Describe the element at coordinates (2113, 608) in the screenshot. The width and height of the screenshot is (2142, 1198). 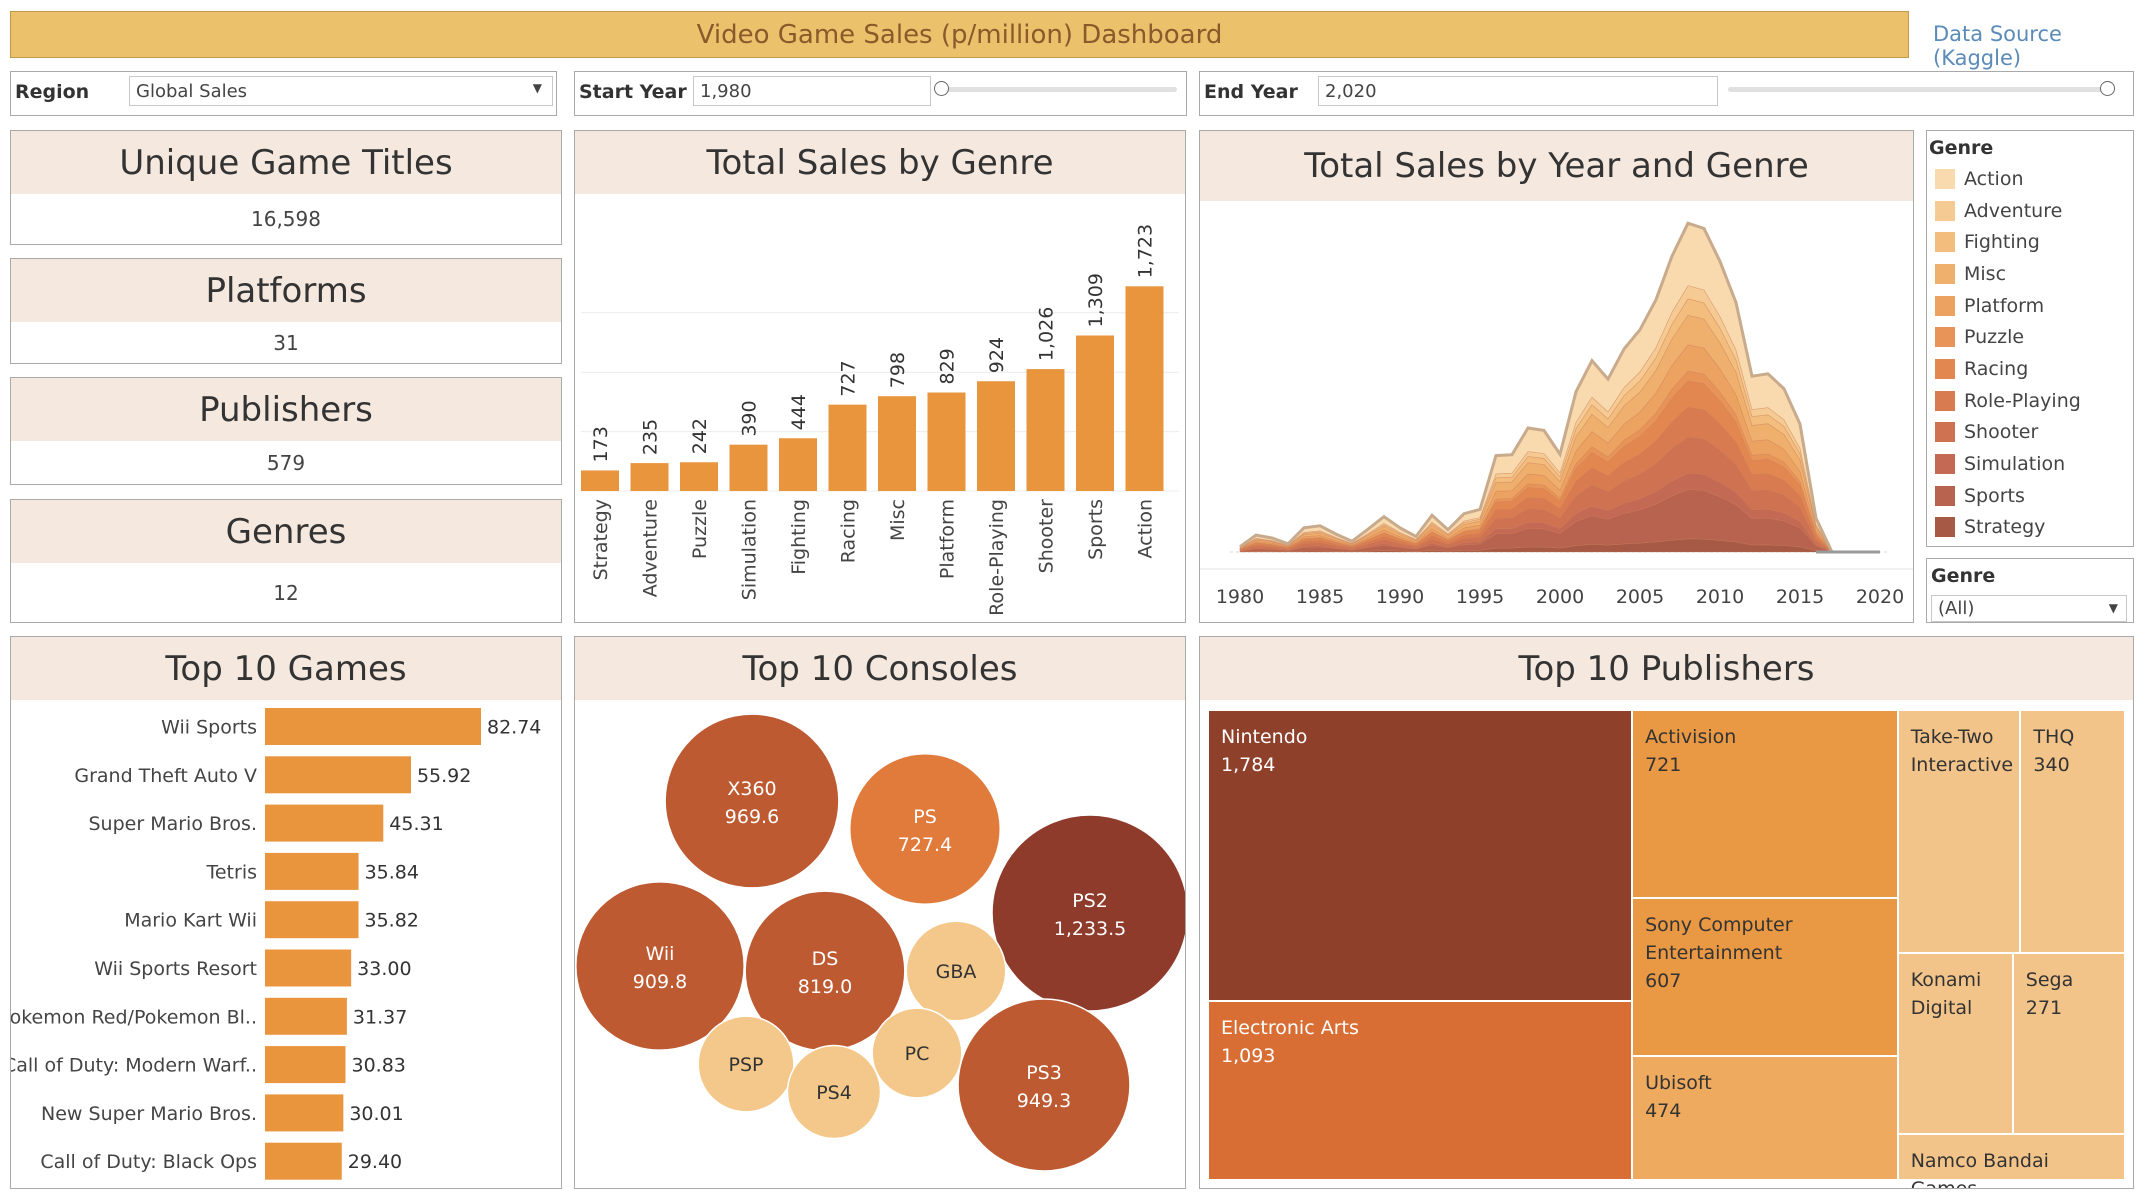
I see `dropdown-arrow-icon: ▼` at that location.